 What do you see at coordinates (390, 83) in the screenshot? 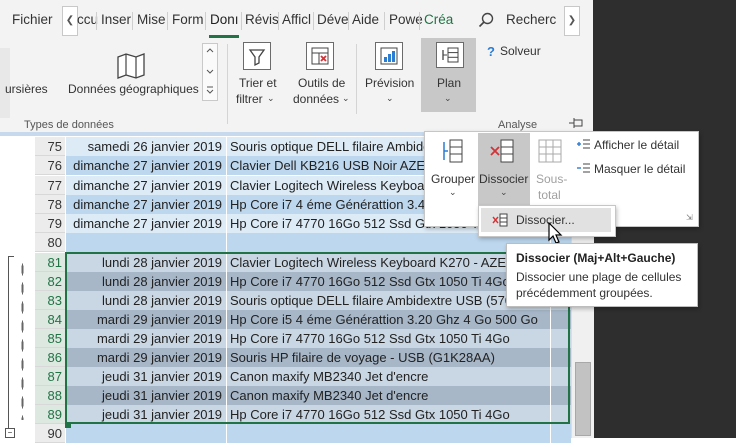
I see `forecast-button: Prévision` at bounding box center [390, 83].